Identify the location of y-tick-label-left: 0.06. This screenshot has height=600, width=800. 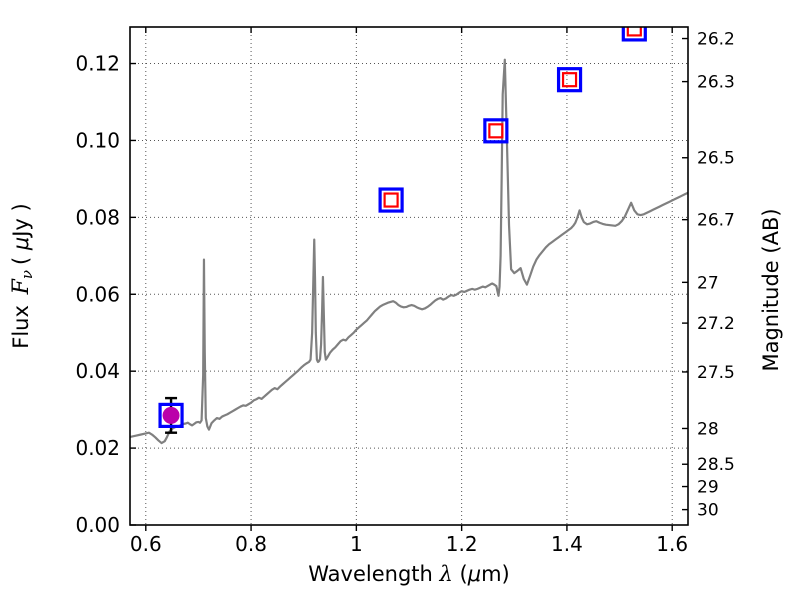
(97, 294).